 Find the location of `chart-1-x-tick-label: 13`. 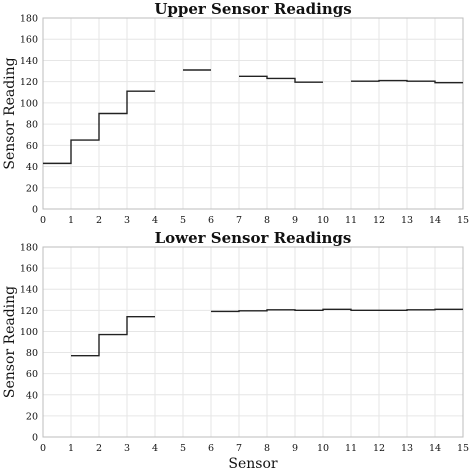

chart-1-x-tick-label: 13 is located at coordinates (407, 220).